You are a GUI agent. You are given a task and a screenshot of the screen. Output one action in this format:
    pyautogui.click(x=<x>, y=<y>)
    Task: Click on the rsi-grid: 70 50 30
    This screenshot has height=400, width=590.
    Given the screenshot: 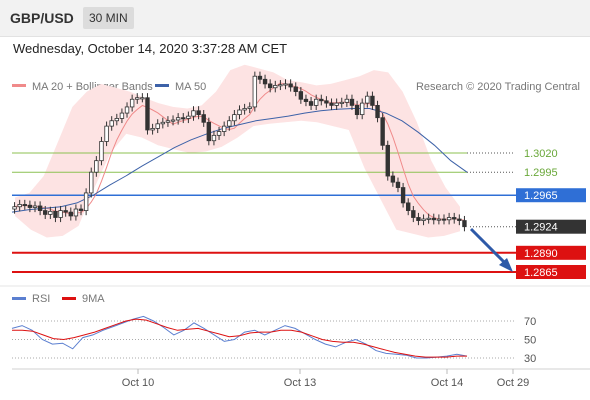 What is the action you would take?
    pyautogui.click(x=274, y=340)
    